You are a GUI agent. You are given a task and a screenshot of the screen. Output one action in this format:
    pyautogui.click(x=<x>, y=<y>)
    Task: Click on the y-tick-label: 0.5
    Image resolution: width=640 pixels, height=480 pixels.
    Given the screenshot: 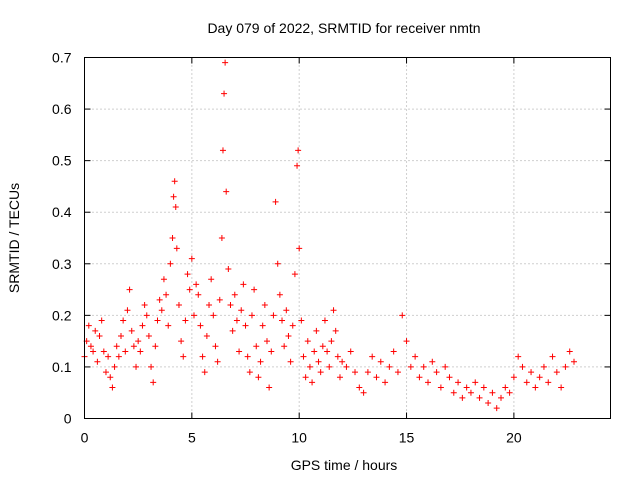 What is the action you would take?
    pyautogui.click(x=62, y=161)
    